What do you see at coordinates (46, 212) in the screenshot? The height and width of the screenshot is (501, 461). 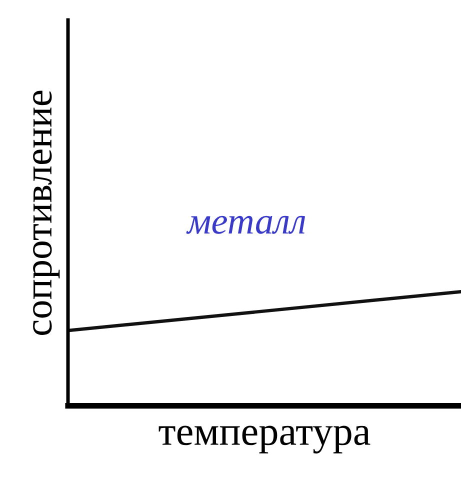 I see `y-axis-title: сопротивление` at bounding box center [46, 212].